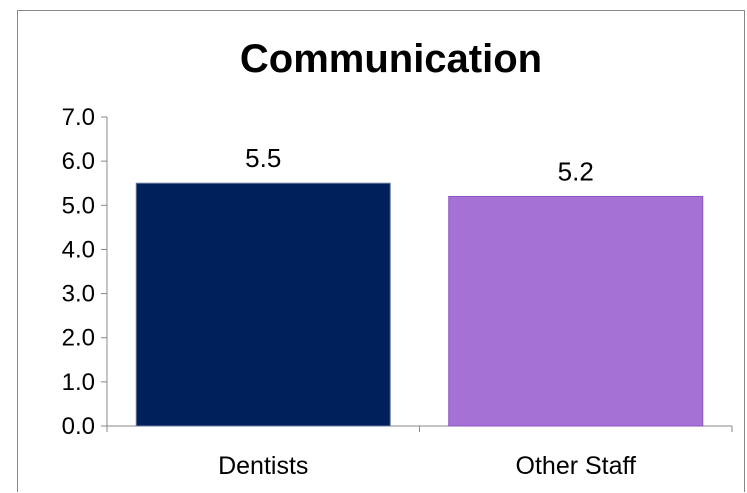  Describe the element at coordinates (84, 272) in the screenshot. I see `y-axis-ticks: 0.0 1.0 2.0 3.0 4.0 5.0 6.0 7.0` at that location.